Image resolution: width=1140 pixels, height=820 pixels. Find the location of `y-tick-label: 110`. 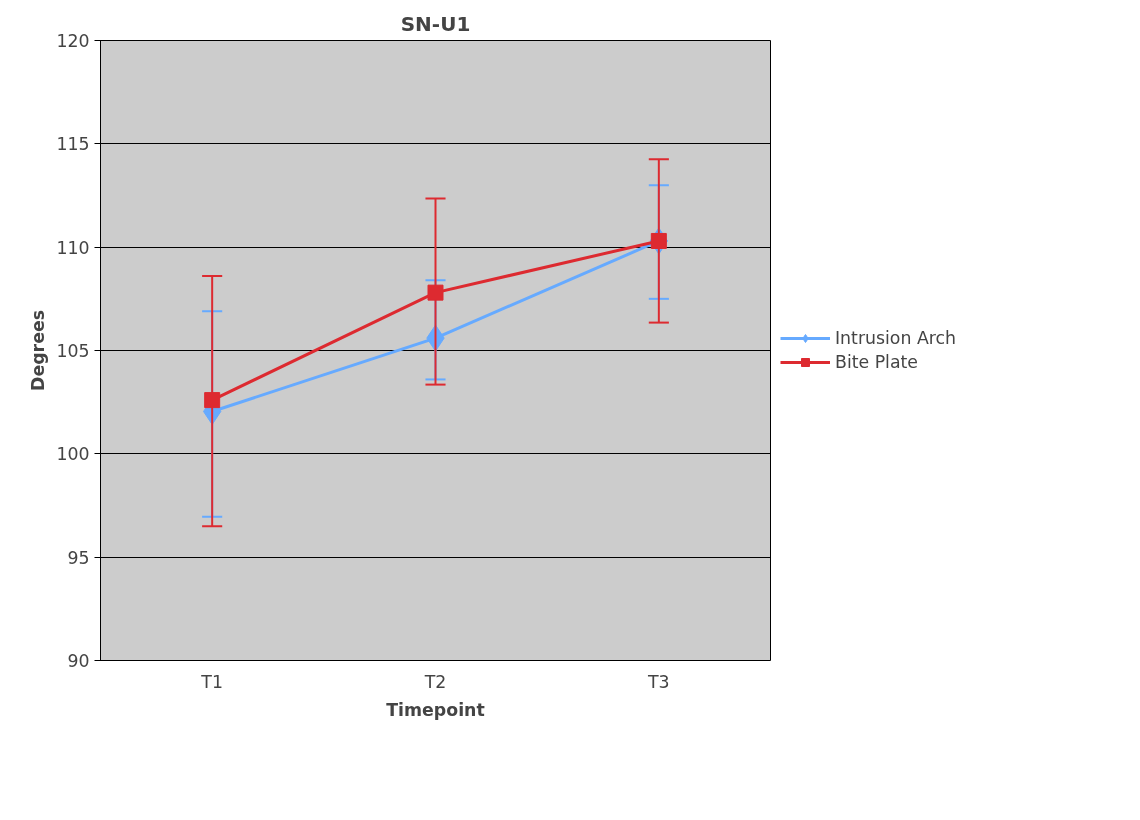

y-tick-label: 110 is located at coordinates (73, 247).